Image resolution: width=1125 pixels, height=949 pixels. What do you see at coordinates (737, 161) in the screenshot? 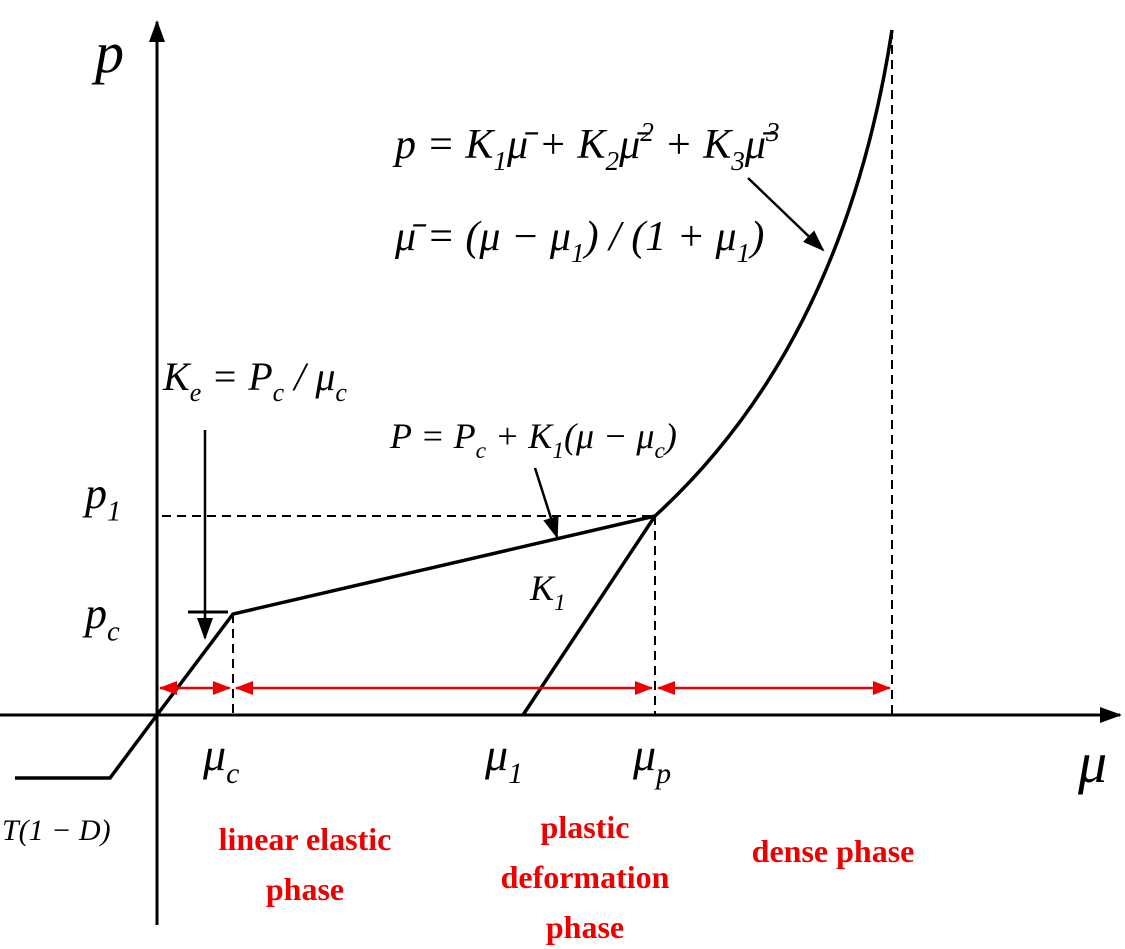
I see `subscript: 3` at bounding box center [737, 161].